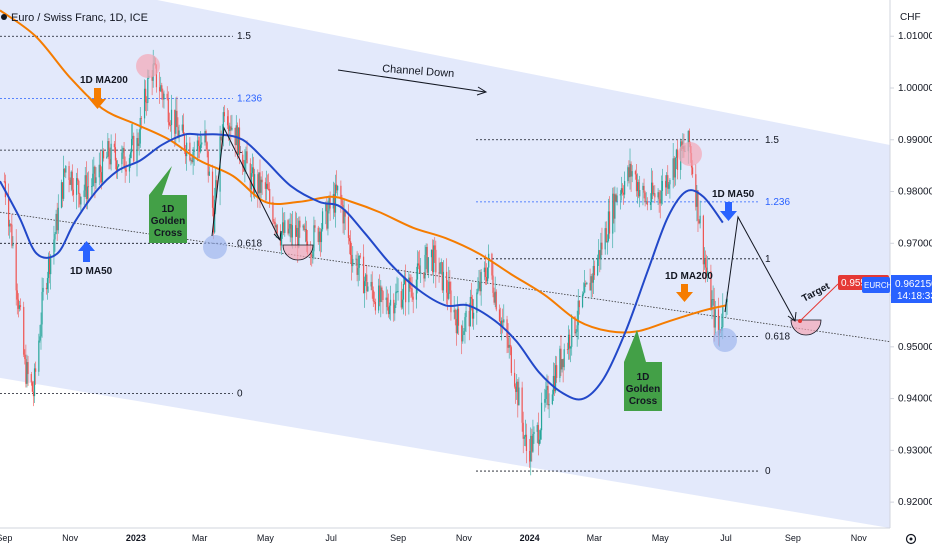  Describe the element at coordinates (398, 538) in the screenshot. I see `time-tick-label: Sep` at that location.